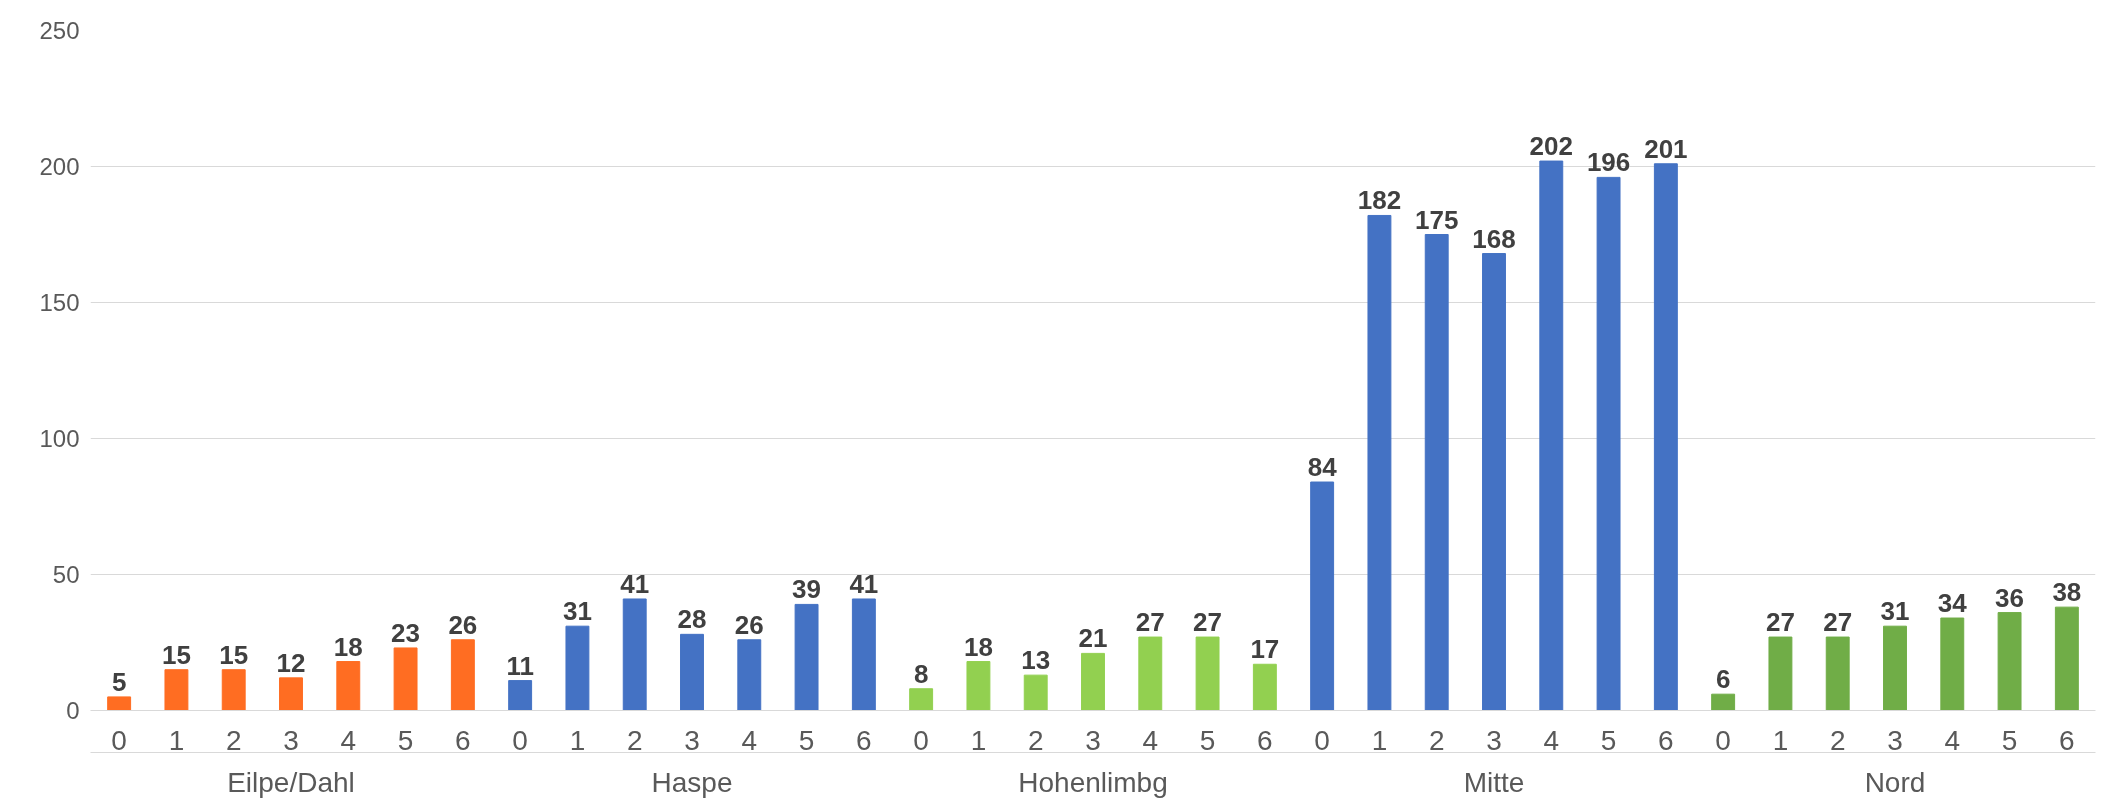 The image size is (2125, 809). Describe the element at coordinates (406, 632) in the screenshot. I see `data-label: 23` at that location.